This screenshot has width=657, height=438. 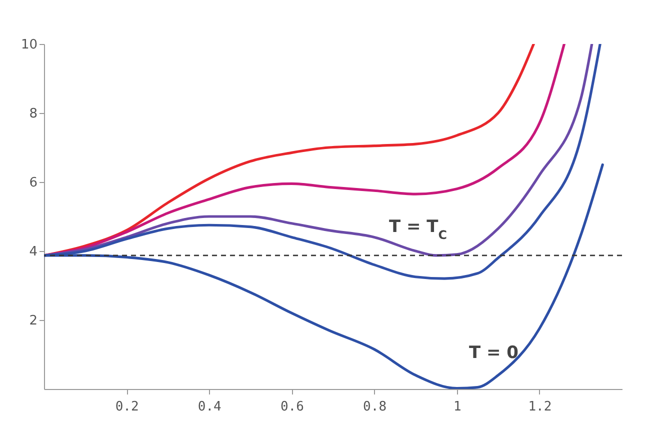 I want to click on x-tick-label: 0.4, so click(x=210, y=407).